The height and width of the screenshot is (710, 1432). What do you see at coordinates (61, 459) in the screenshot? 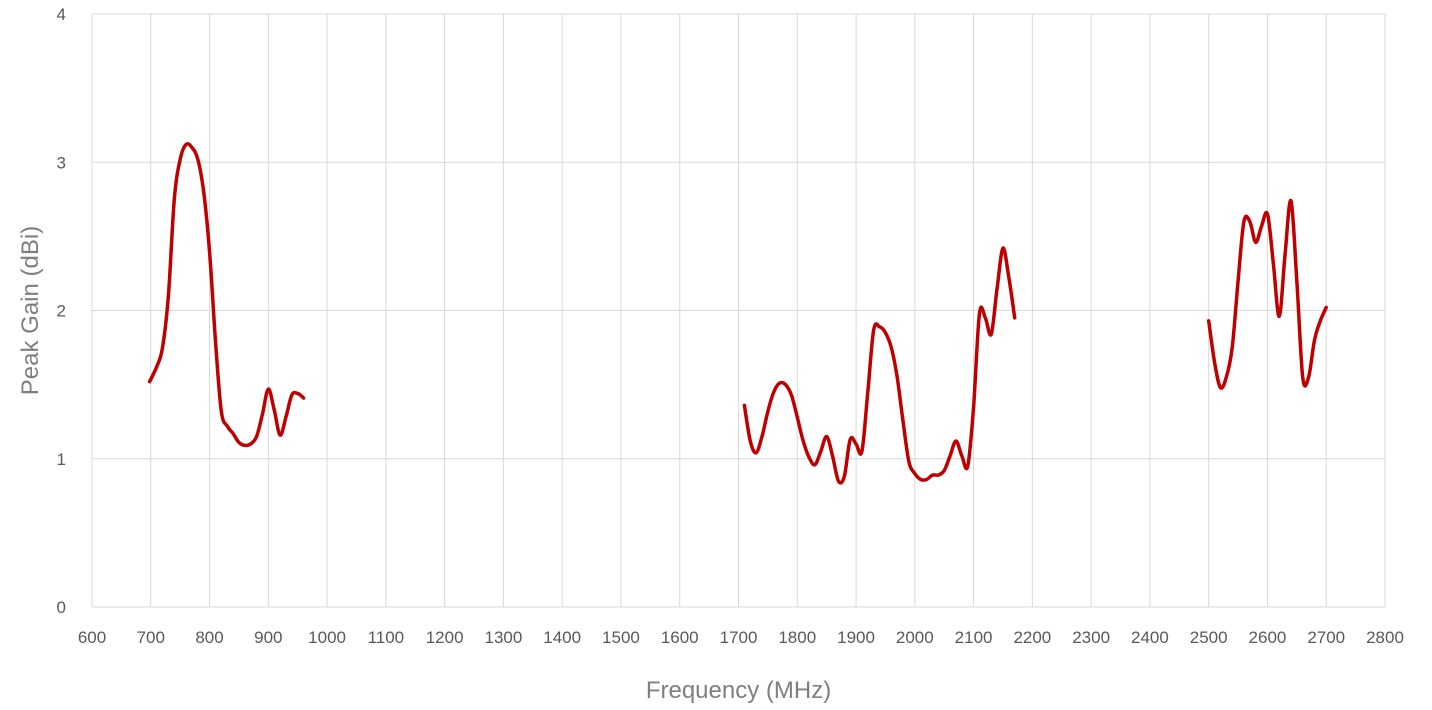
I see `y-tick-label: 1` at bounding box center [61, 459].